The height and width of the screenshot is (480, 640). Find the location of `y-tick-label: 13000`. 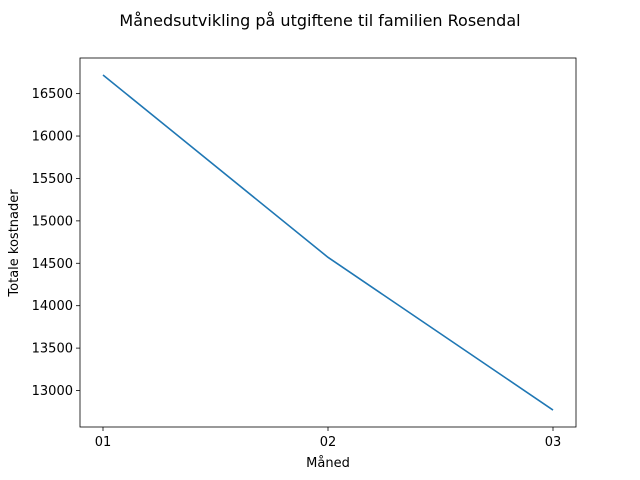

y-tick-label: 13000 is located at coordinates (52, 391).